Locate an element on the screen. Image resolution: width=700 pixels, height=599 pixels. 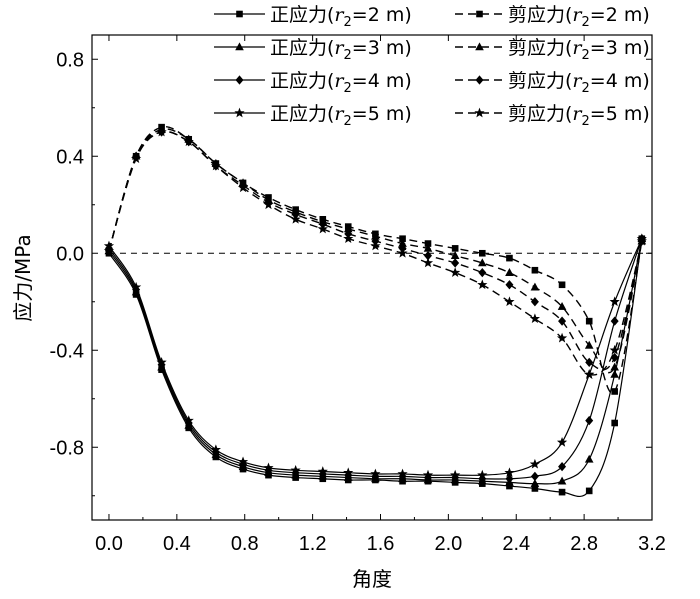
legend-label: 剪应力(r2=2 m) is located at coordinates (579, 17).